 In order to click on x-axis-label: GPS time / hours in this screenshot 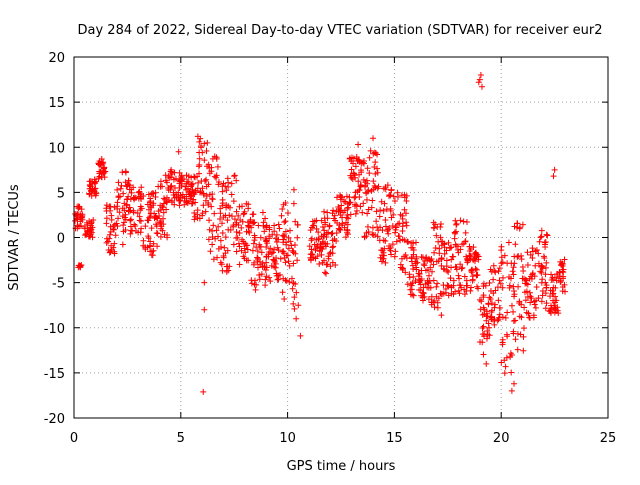, I will do `click(341, 466)`.